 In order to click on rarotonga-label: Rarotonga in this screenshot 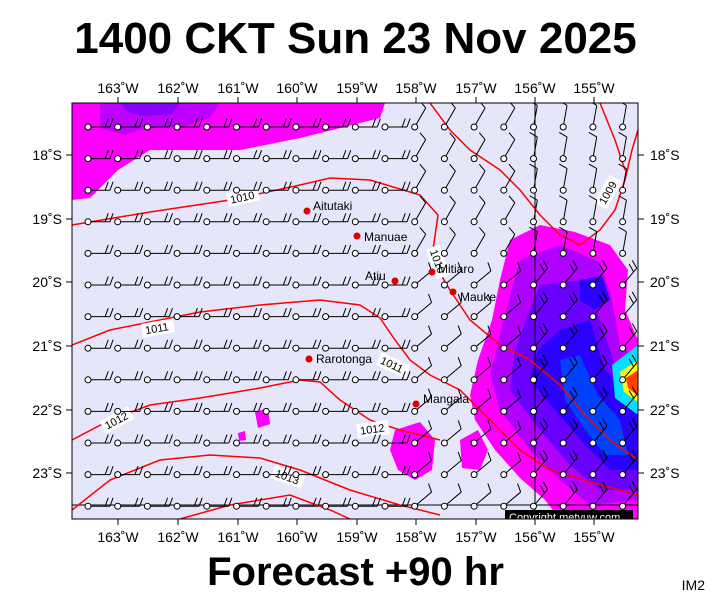, I will do `click(344, 359)`.